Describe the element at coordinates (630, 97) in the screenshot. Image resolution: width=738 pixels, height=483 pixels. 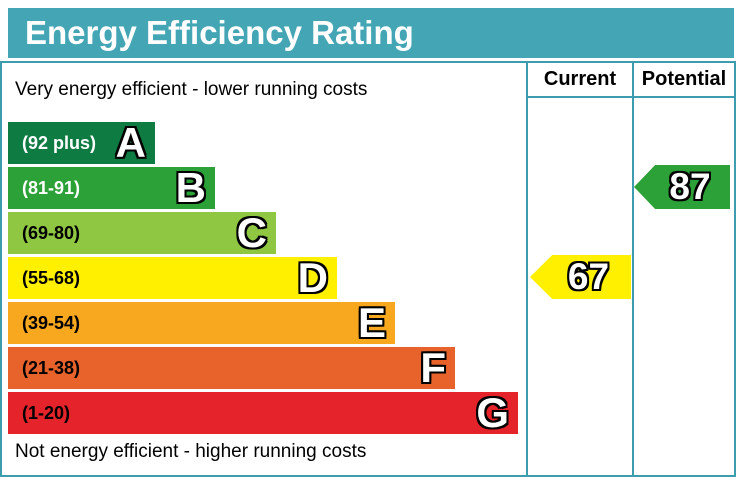
I see `header-underline` at that location.